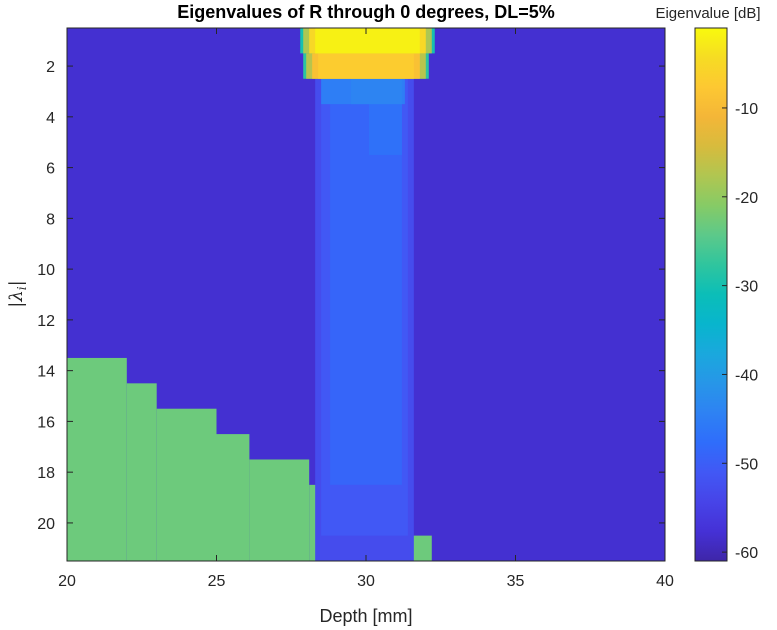  I want to click on x-tick-label: 25, so click(217, 581).